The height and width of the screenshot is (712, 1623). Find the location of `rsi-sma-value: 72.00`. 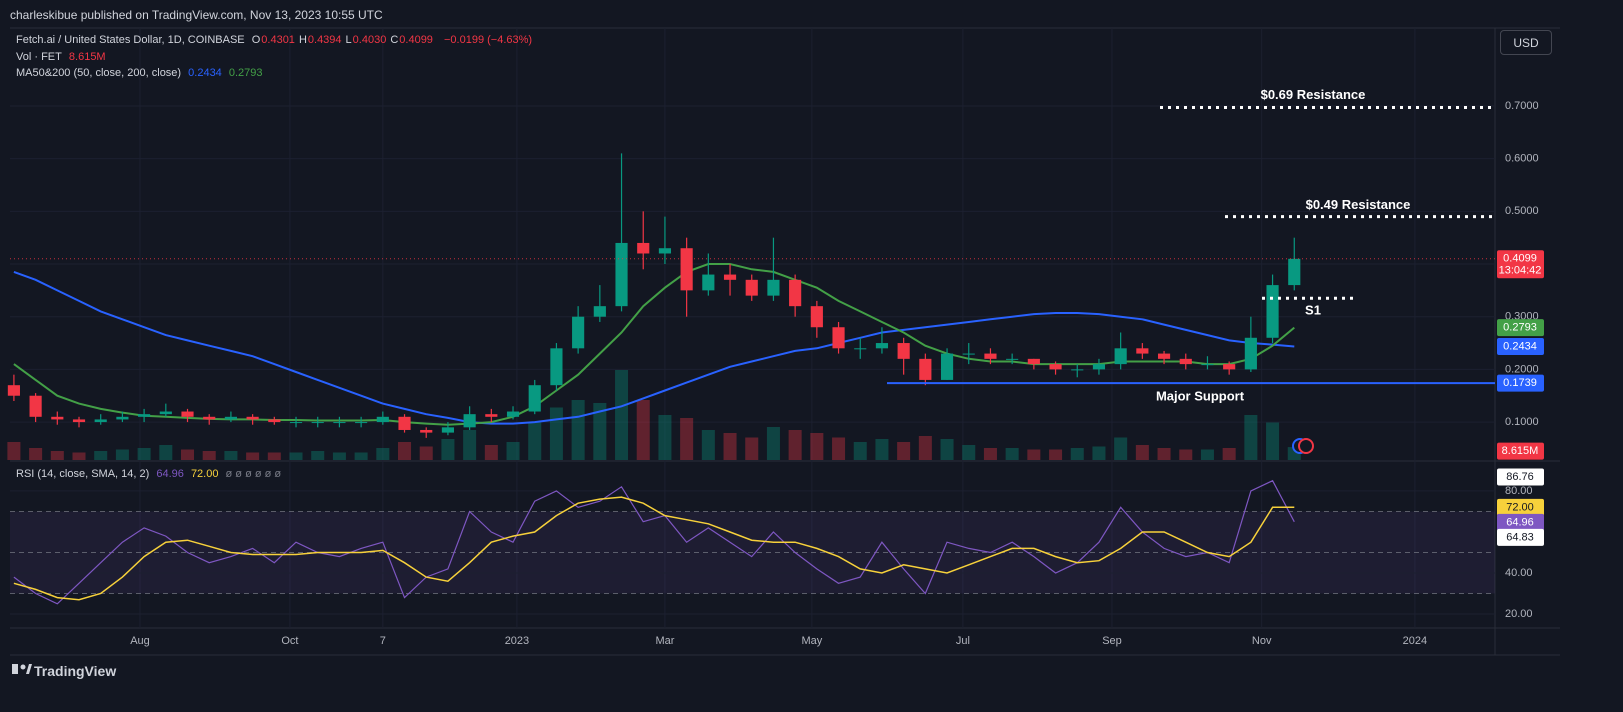

rsi-sma-value: 72.00 is located at coordinates (204, 474).